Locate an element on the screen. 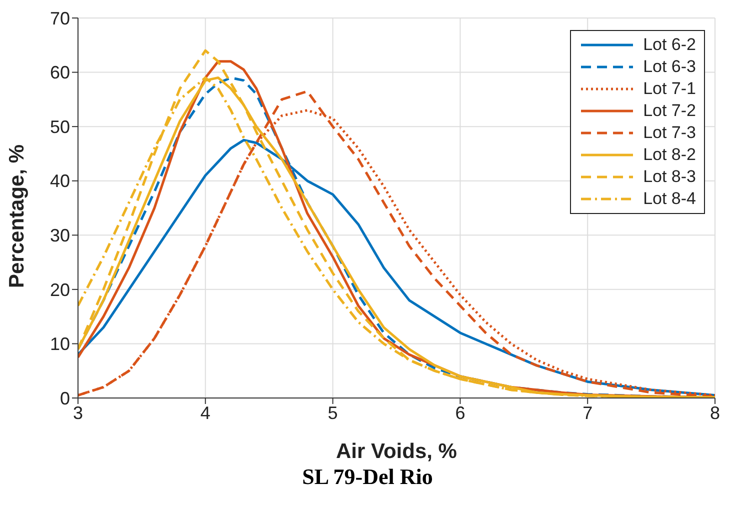 The width and height of the screenshot is (735, 518). text: SL 79-Del Rio is located at coordinates (367, 477).